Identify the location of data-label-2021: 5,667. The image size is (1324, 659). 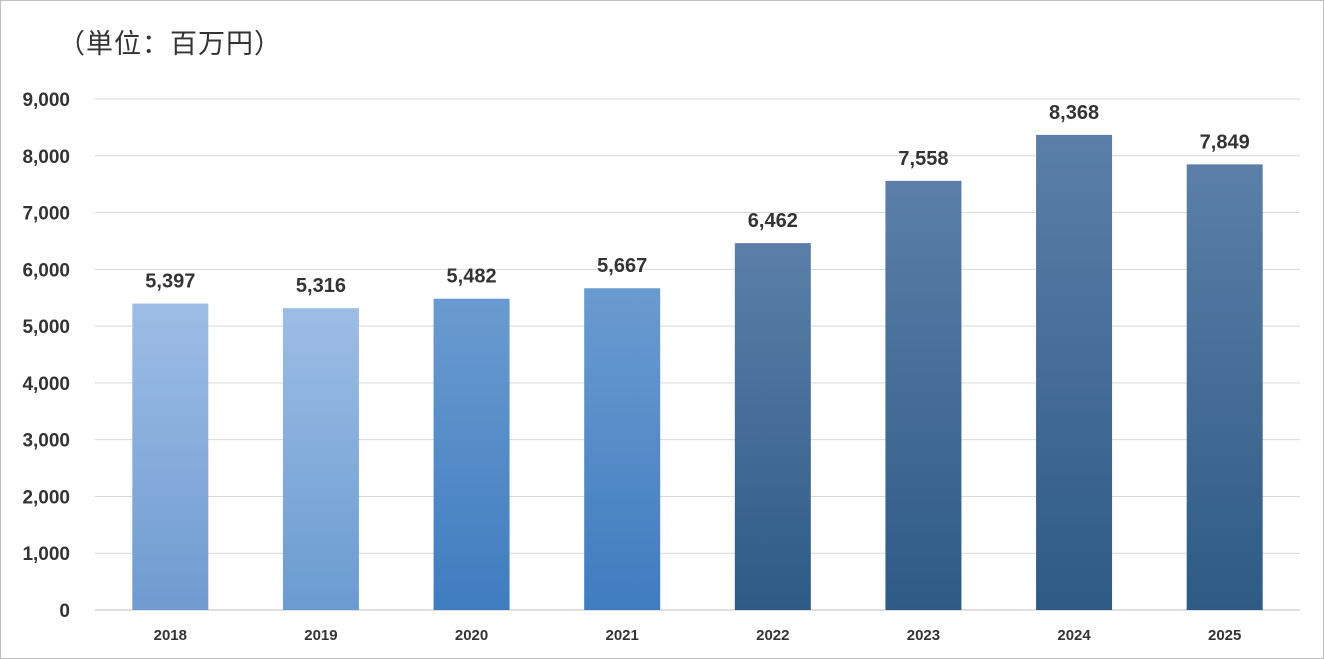
(622, 266).